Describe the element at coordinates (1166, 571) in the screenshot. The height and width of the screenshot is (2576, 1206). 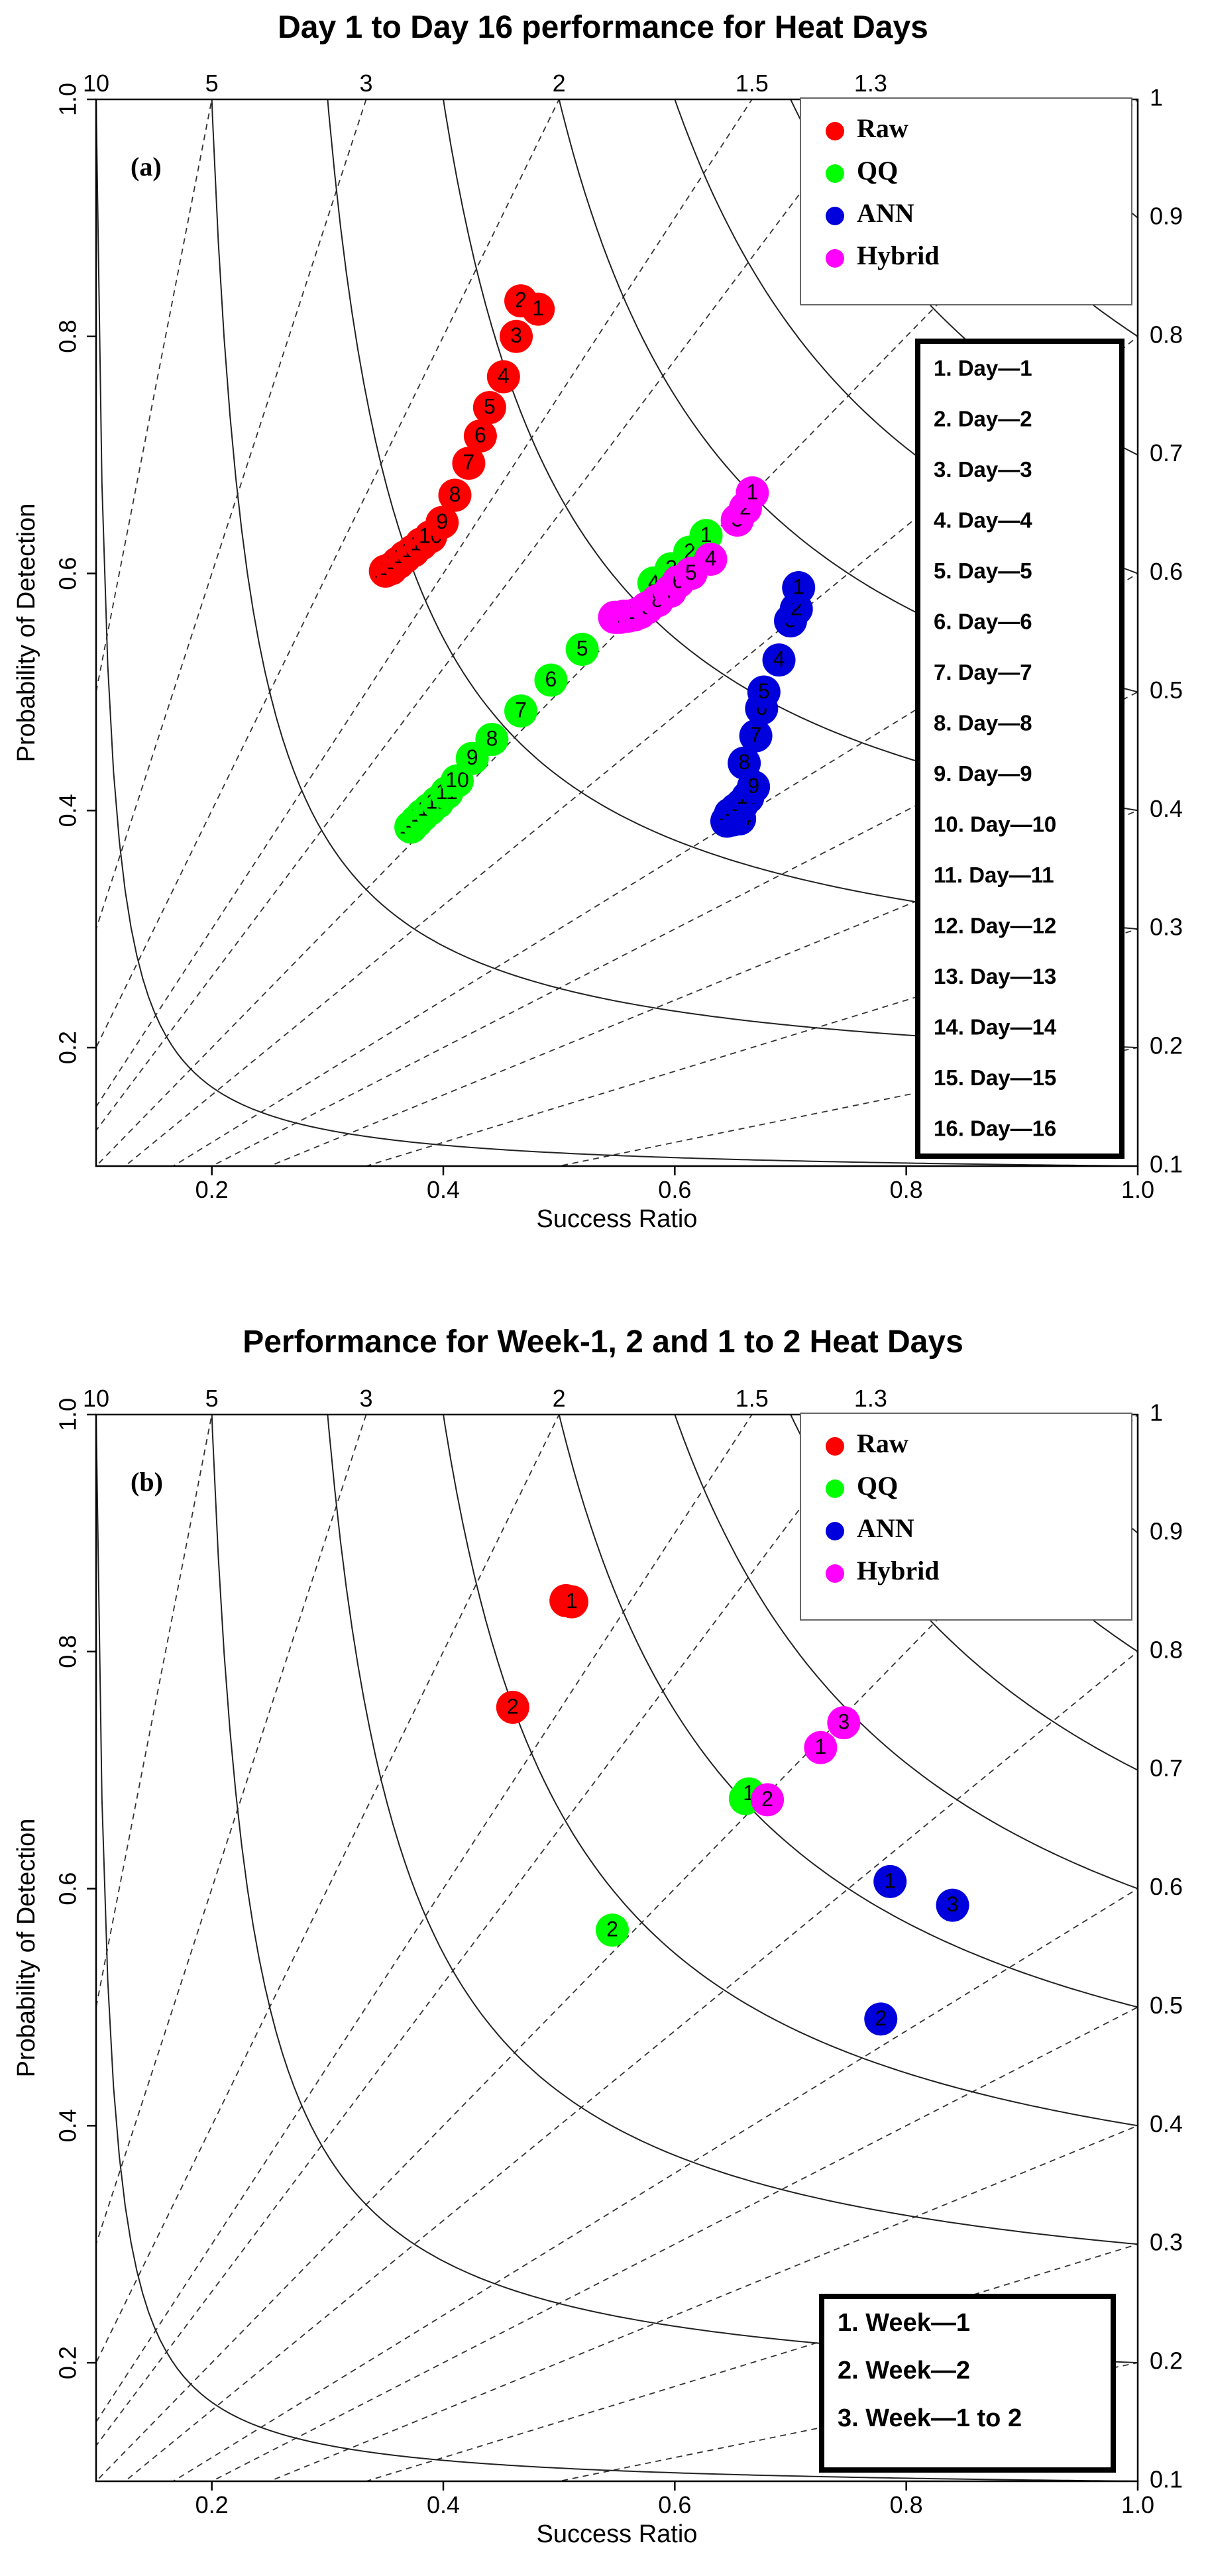
I see `chart-a-csi-label: 0.6` at that location.